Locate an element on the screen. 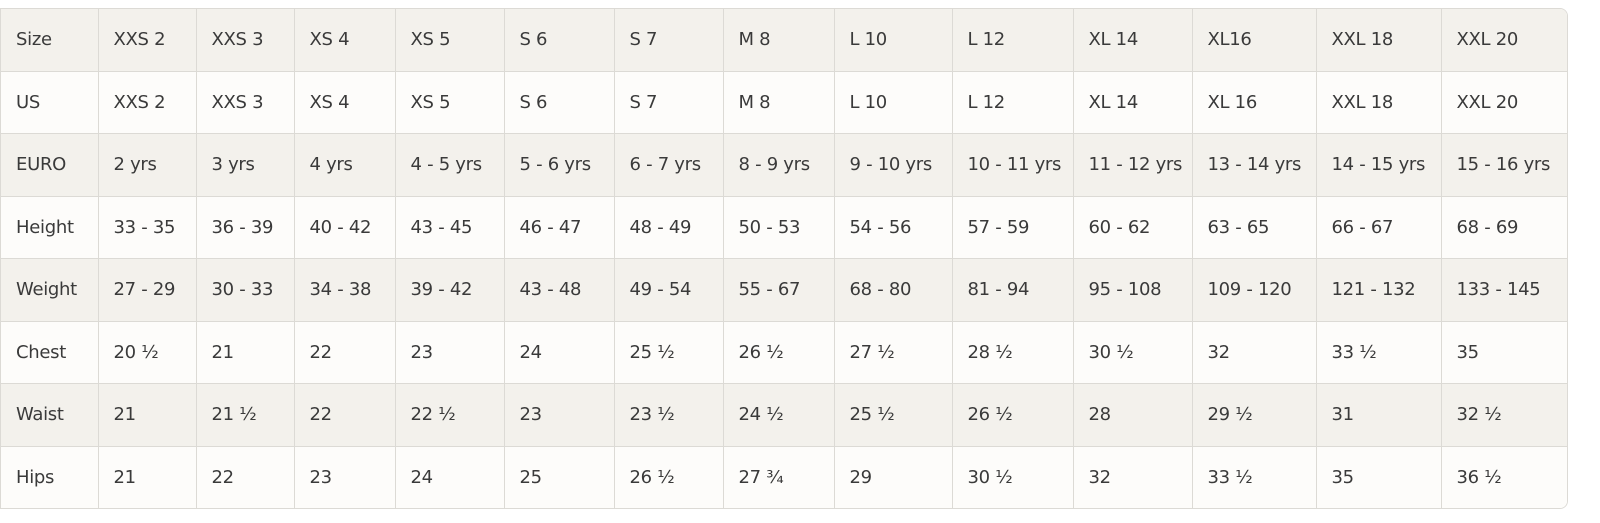 The image size is (1600, 523). cell: 22 ½ is located at coordinates (450, 415).